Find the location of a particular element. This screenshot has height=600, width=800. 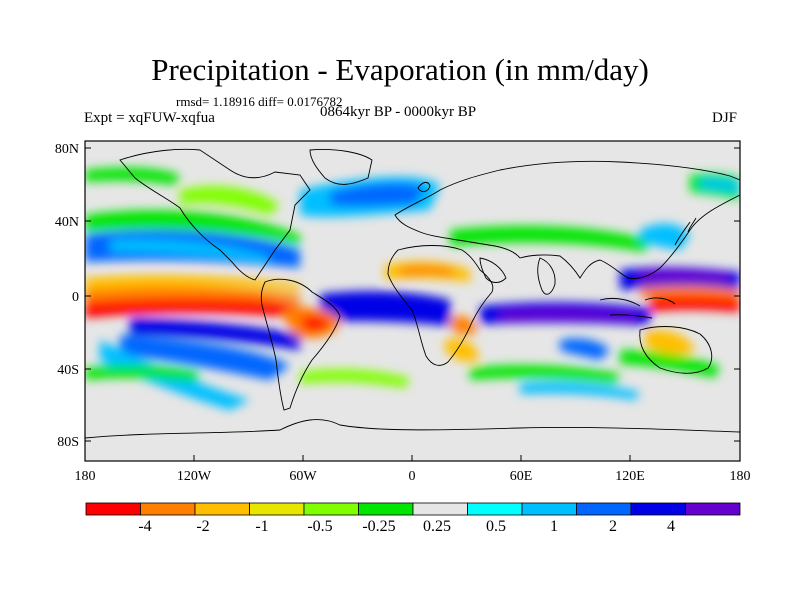

lat-label-80n: 80N is located at coordinates (67, 149).